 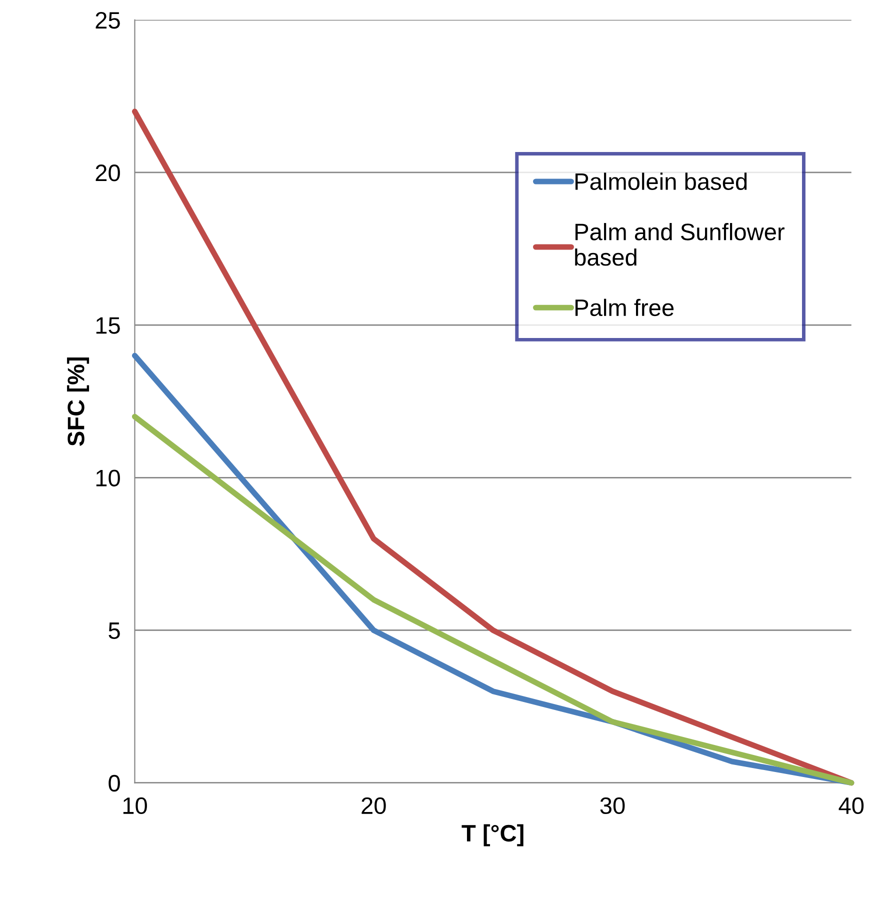 What do you see at coordinates (624, 307) in the screenshot?
I see `legend-label: Palm free` at bounding box center [624, 307].